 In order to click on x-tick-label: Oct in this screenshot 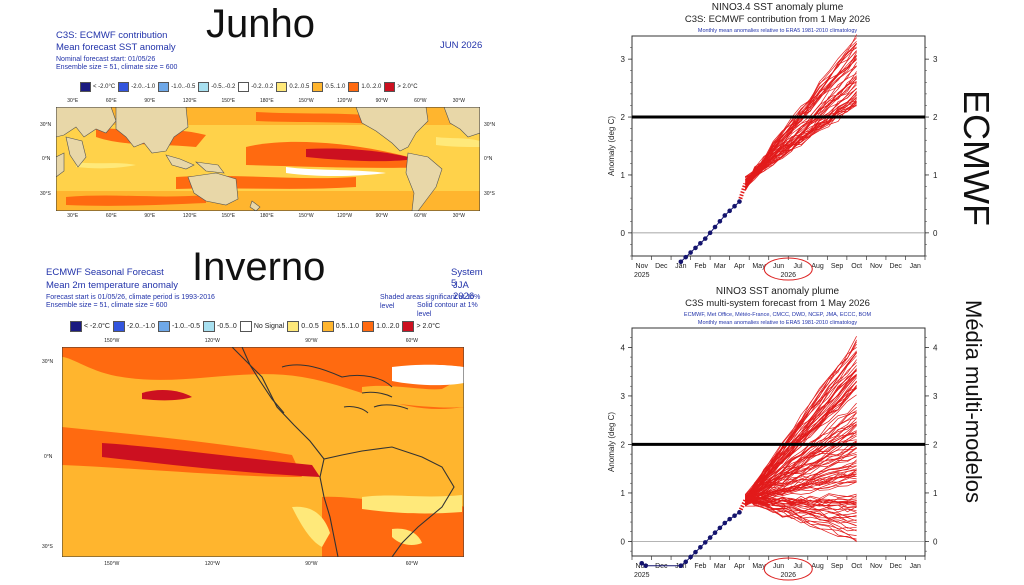, I will do `click(856, 566)`.